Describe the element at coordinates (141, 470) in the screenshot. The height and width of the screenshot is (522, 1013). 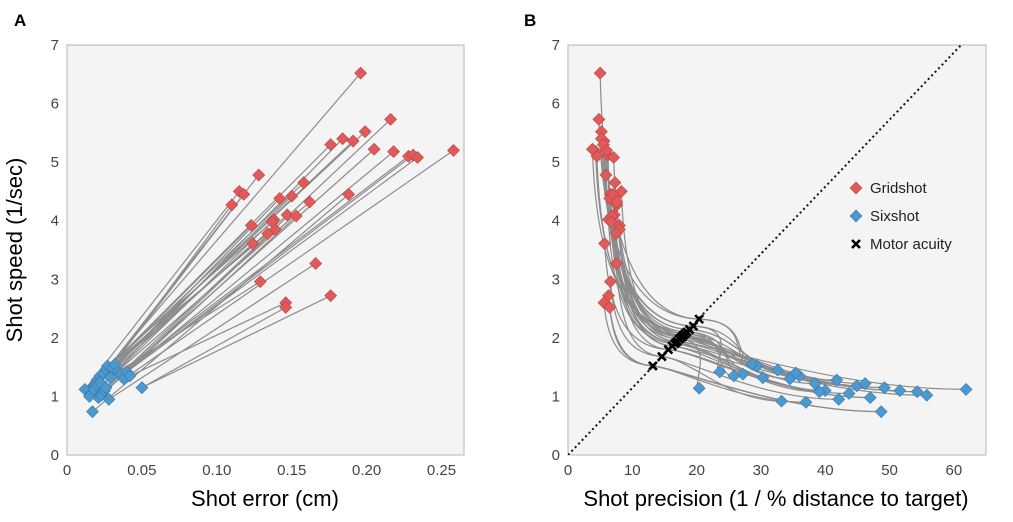
I see `x-tick-label: 0.05` at that location.